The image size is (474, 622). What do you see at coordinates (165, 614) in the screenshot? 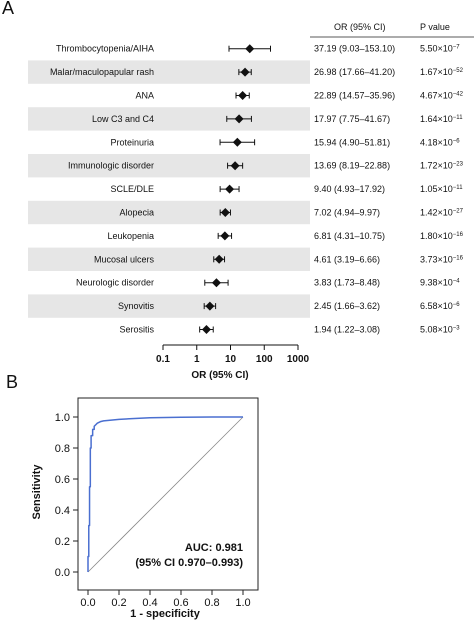
I see `roc-x-axis-title: 1 - specificity` at bounding box center [165, 614].